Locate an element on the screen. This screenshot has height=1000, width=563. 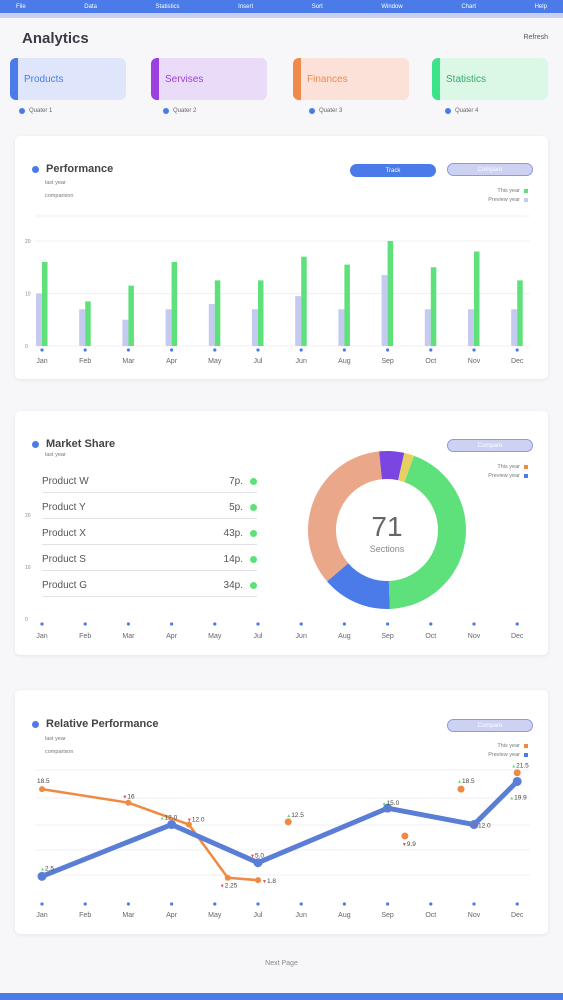
tab-label: Finances is located at coordinates (327, 79).